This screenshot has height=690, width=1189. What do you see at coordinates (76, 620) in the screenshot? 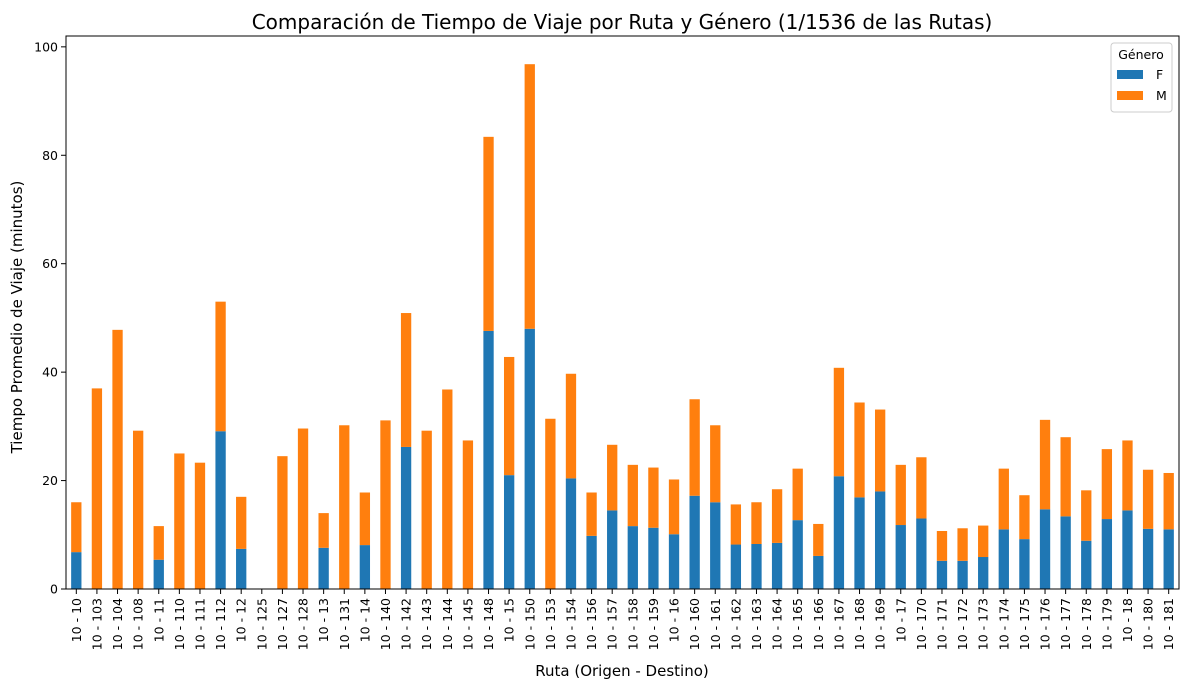
I see `x-tick-label: 10 - 10` at bounding box center [76, 620].